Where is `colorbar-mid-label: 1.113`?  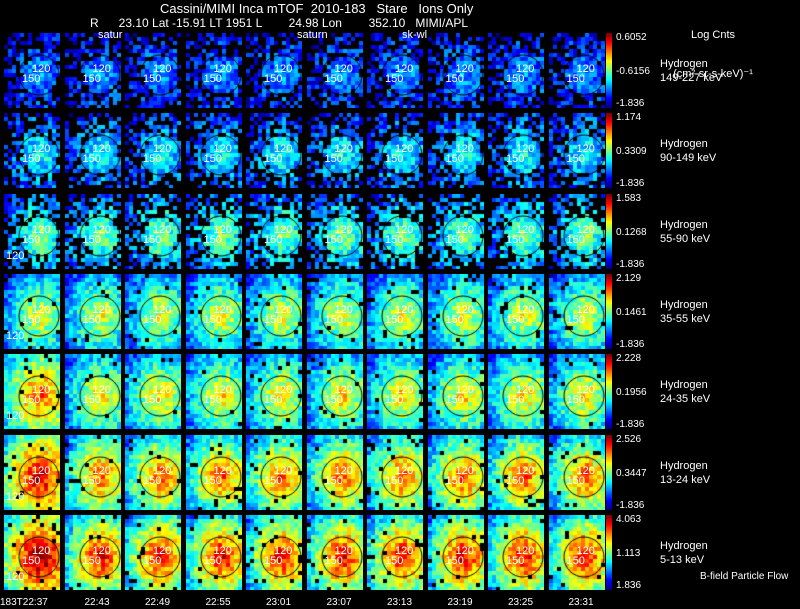
colorbar-mid-label: 1.113 is located at coordinates (628, 553).